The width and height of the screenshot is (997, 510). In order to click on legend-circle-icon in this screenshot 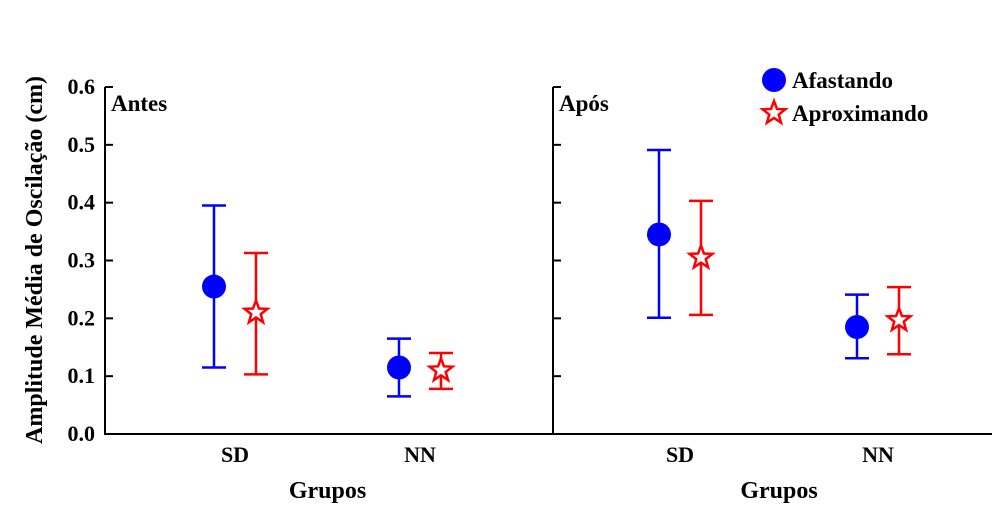, I will do `click(774, 80)`.